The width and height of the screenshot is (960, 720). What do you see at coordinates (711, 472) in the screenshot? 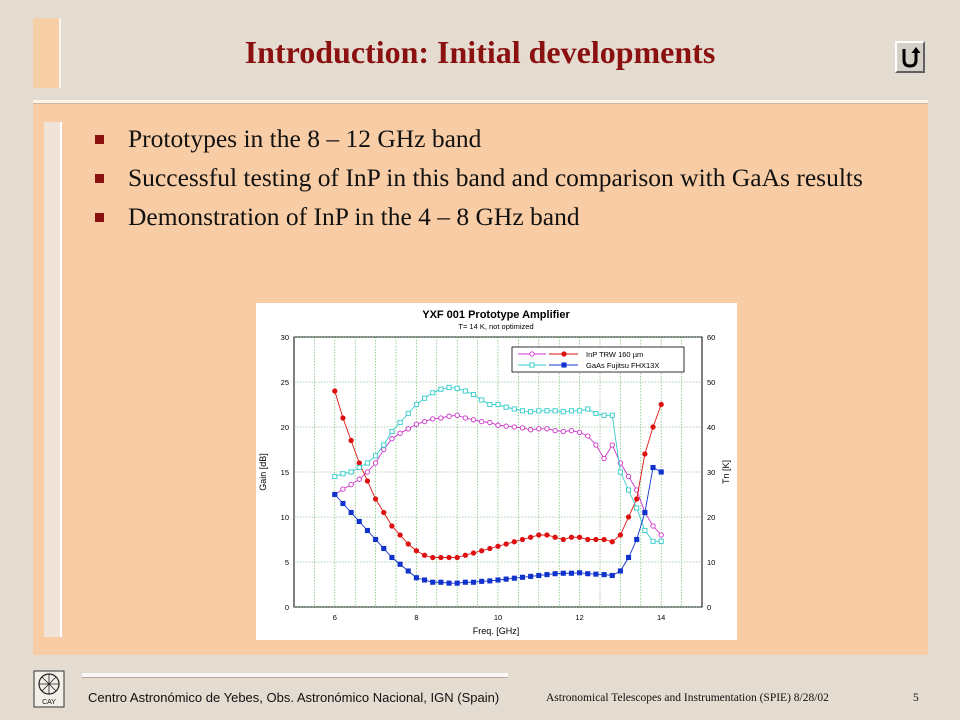
I see `y2-tick-label: 30` at bounding box center [711, 472].